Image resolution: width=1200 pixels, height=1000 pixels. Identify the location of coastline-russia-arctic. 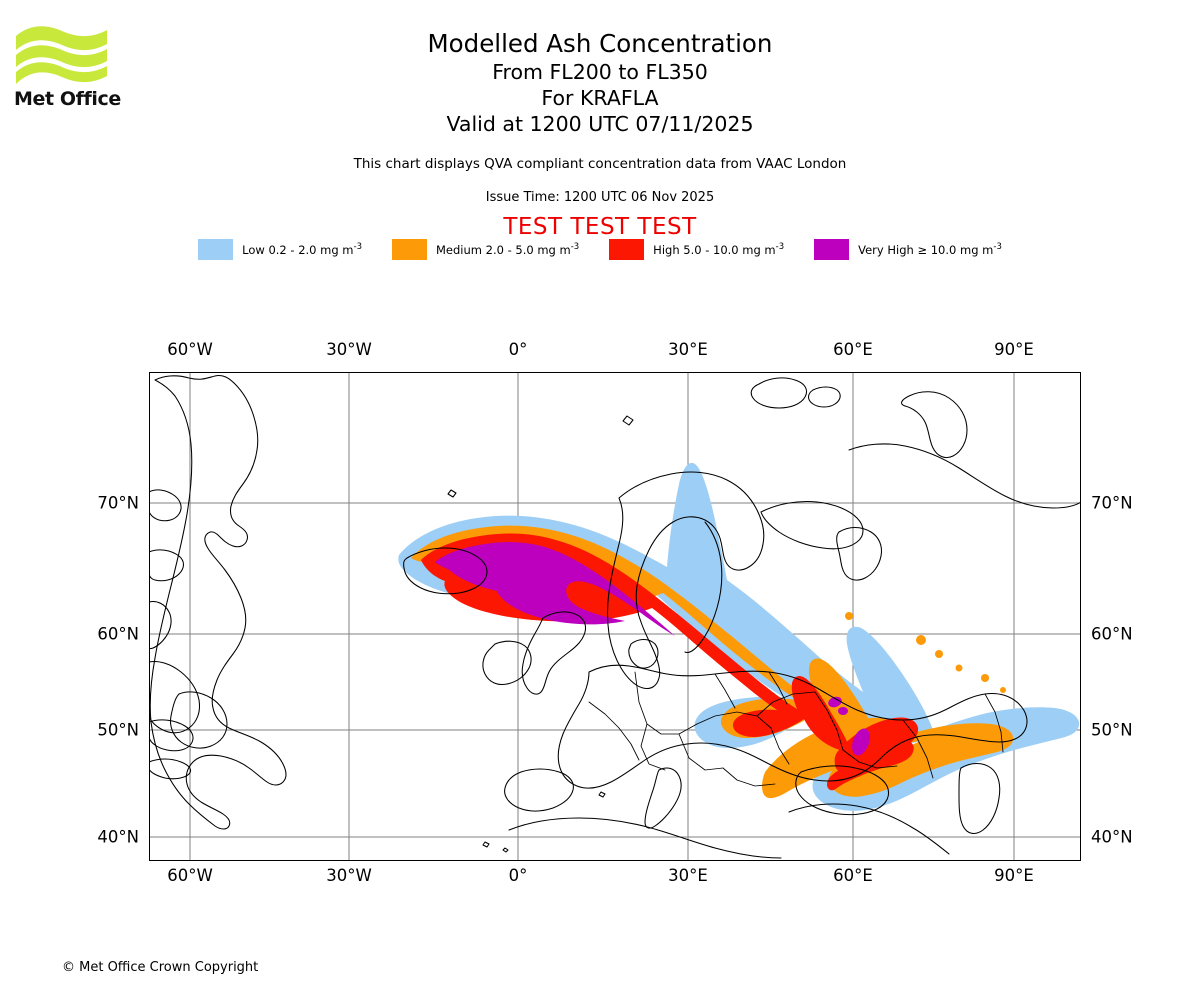
(964, 476).